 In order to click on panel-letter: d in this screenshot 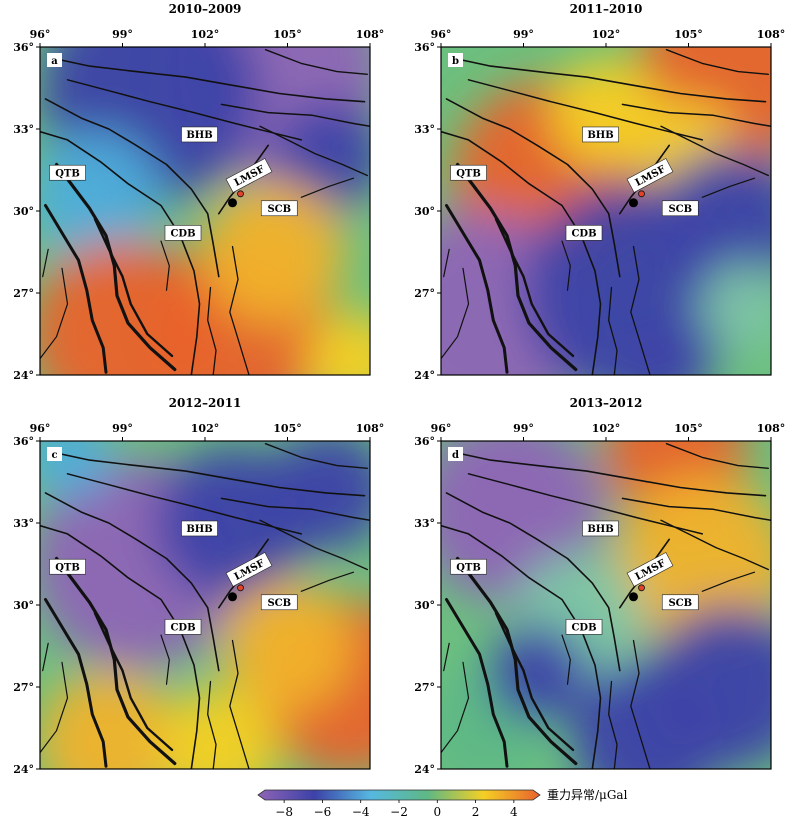, I will do `click(455, 454)`.